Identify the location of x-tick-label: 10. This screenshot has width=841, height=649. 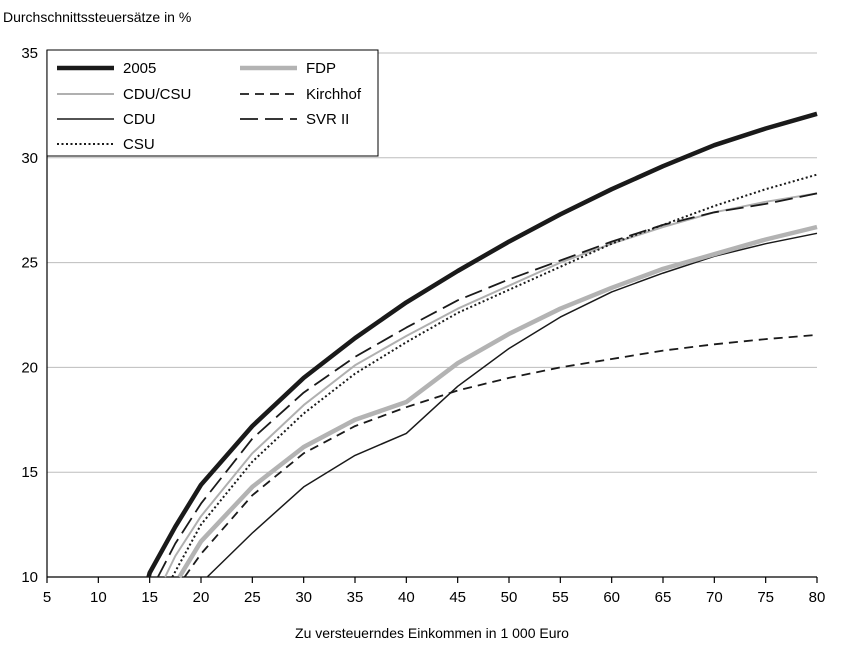
(98, 597).